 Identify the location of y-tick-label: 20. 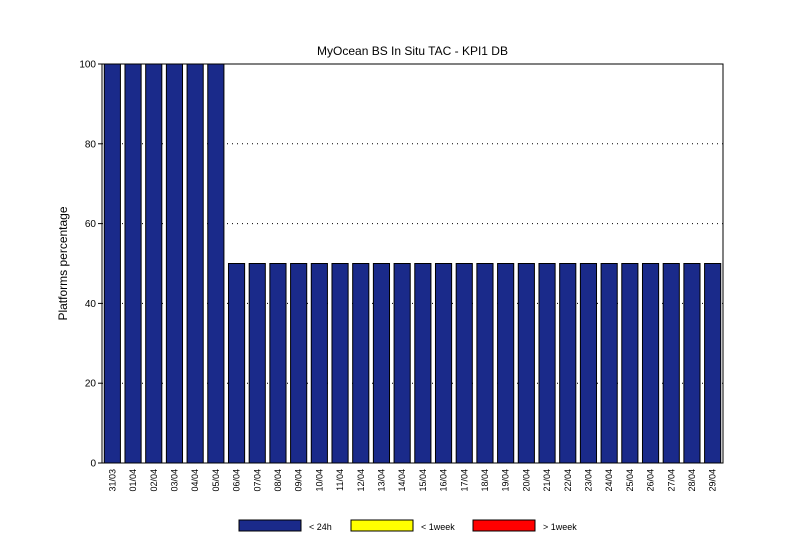
(91, 384).